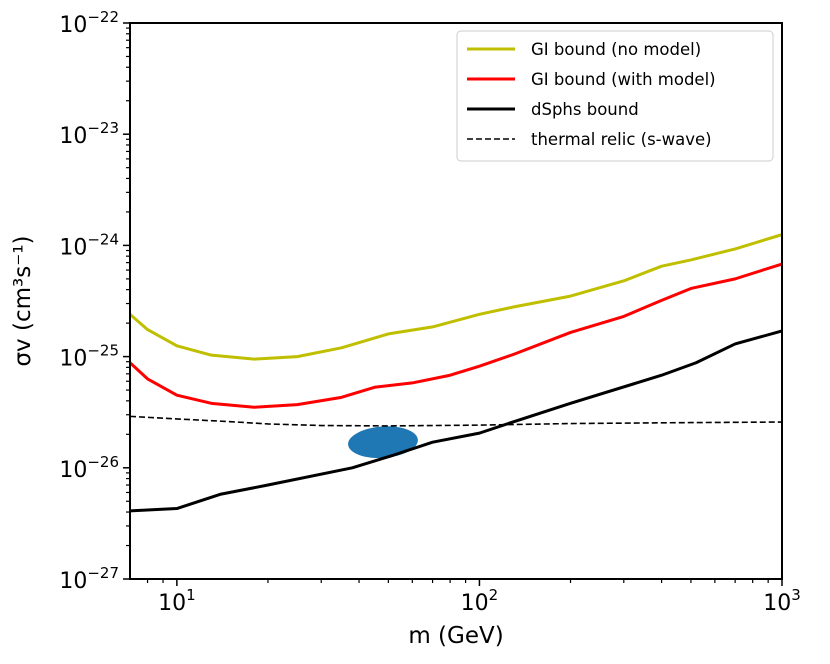 Image resolution: width=830 pixels, height=664 pixels. I want to click on y-tick-label: 10−23, so click(89, 134).